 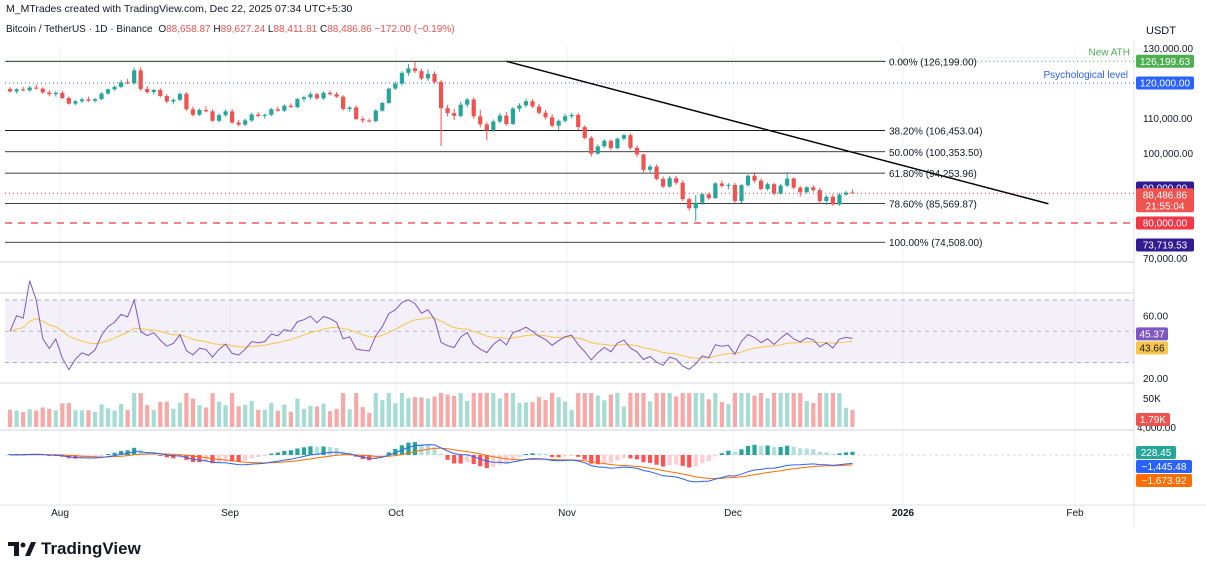 What do you see at coordinates (162, 29) in the screenshot?
I see `ohlc-open-key: O` at bounding box center [162, 29].